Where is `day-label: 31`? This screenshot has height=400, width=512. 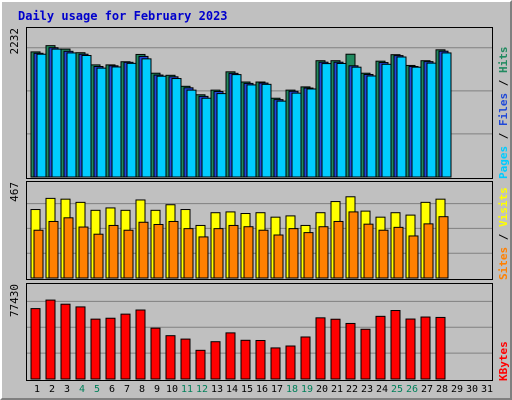
day-label: 31 is located at coordinates (487, 389).